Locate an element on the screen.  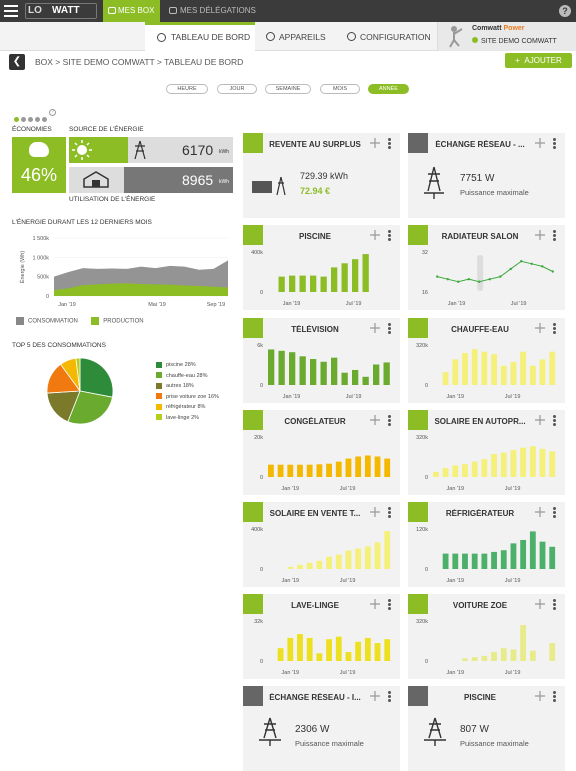
tab-mes-box: MES BOX is located at coordinates (131, 11).